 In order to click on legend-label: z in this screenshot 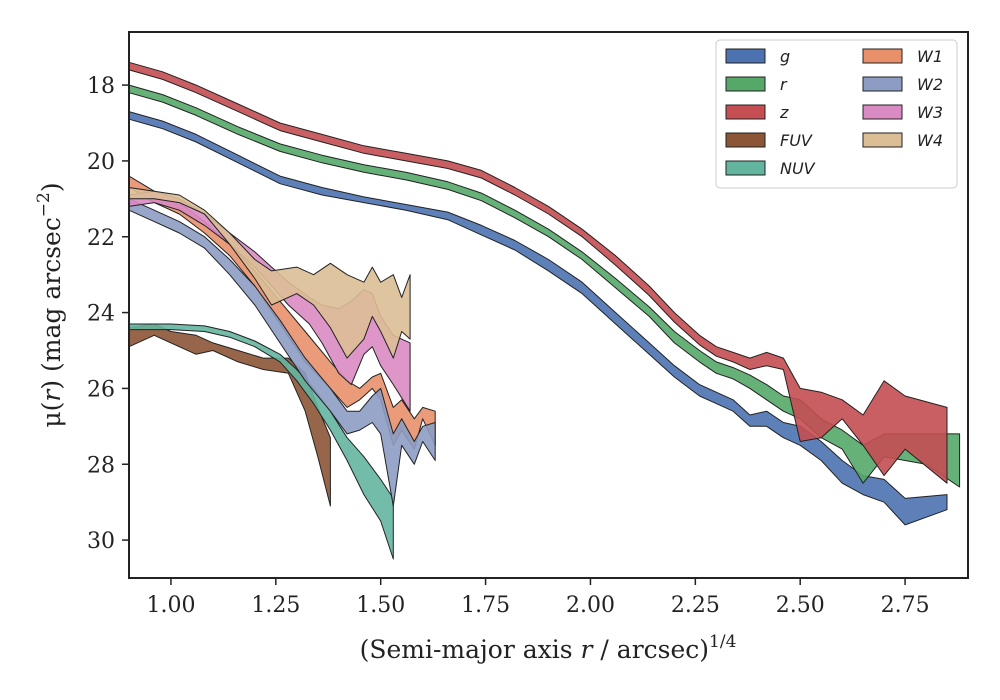, I will do `click(784, 112)`.